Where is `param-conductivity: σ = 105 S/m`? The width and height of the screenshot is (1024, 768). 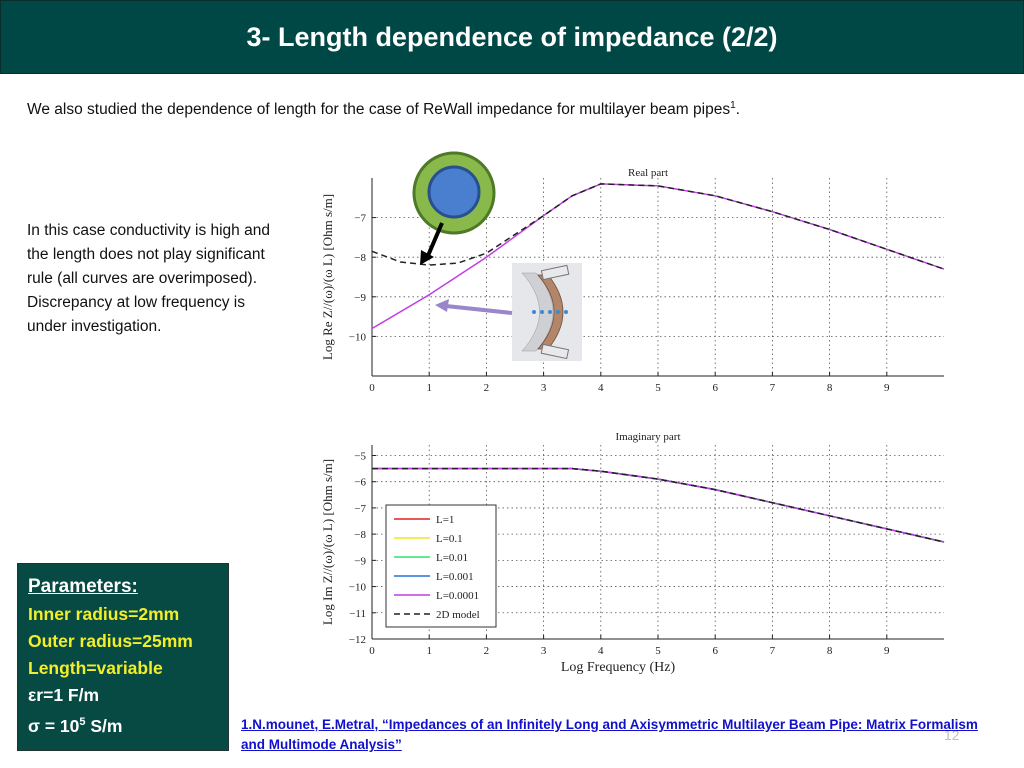 param-conductivity: σ = 105 S/m is located at coordinates (123, 724).